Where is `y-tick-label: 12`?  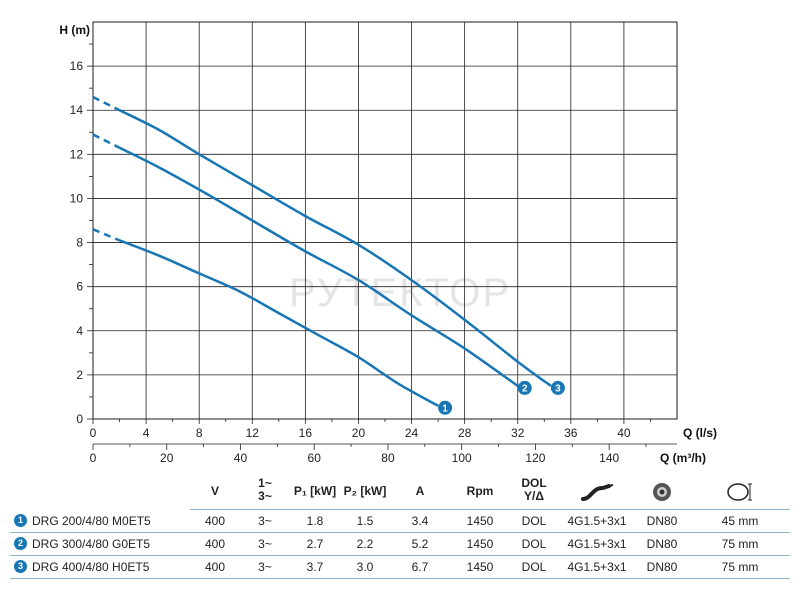
y-tick-label: 12 is located at coordinates (77, 154).